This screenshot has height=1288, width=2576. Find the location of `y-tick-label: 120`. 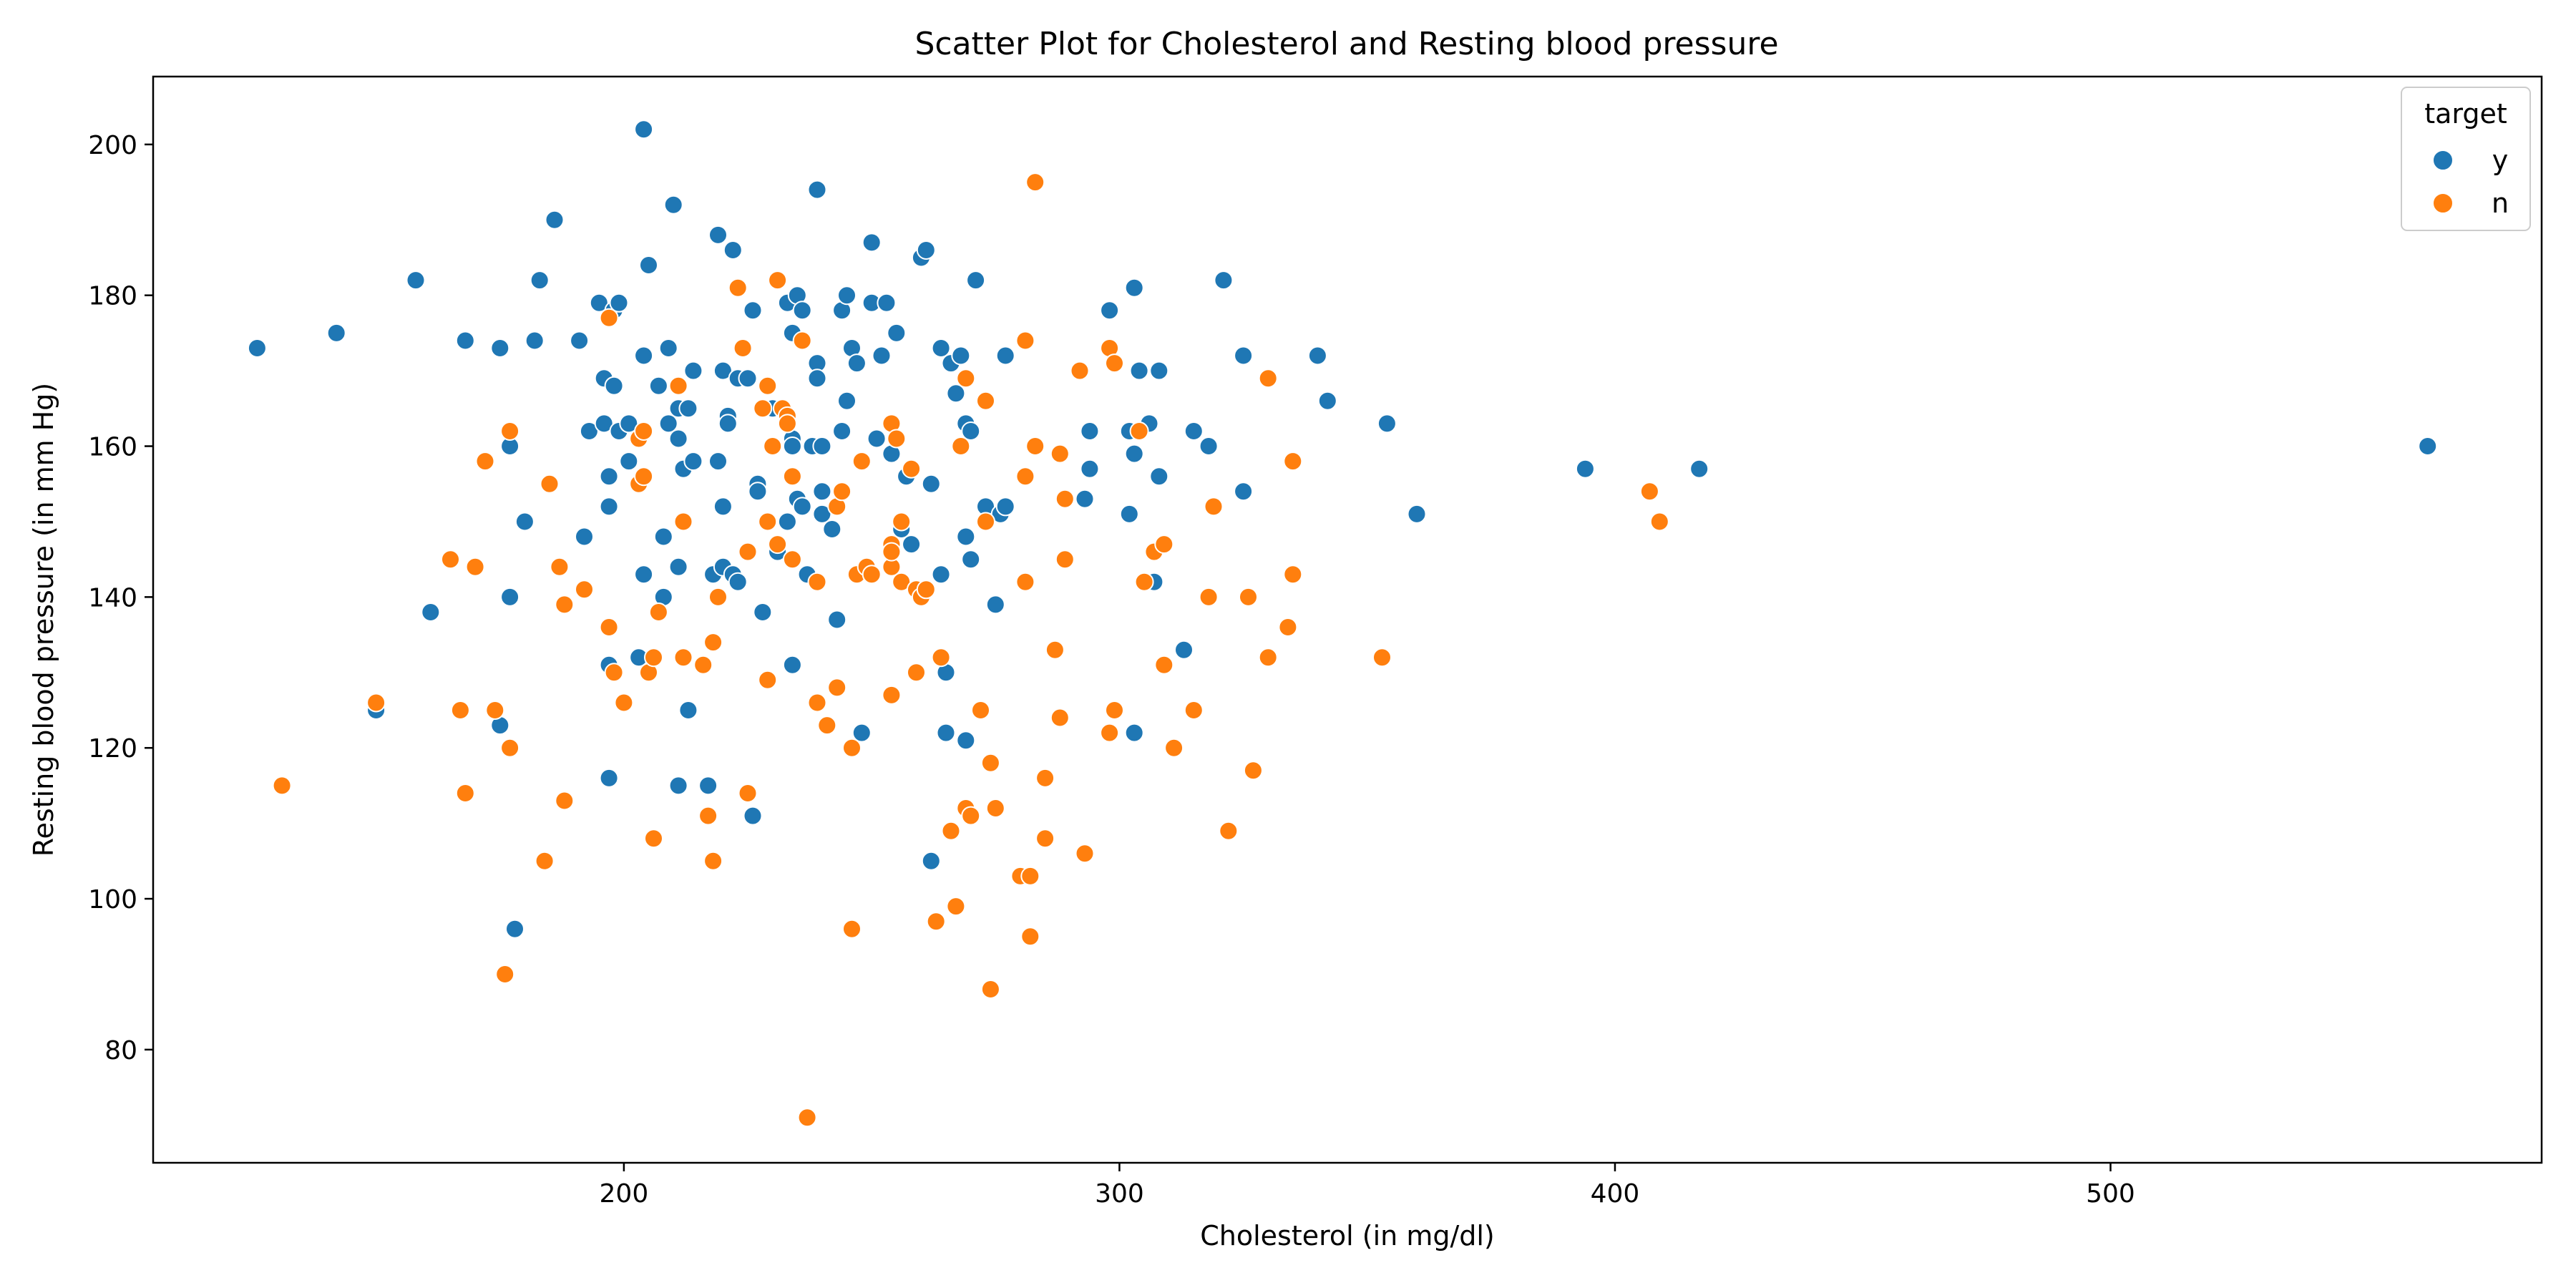

y-tick-label: 120 is located at coordinates (112, 748).